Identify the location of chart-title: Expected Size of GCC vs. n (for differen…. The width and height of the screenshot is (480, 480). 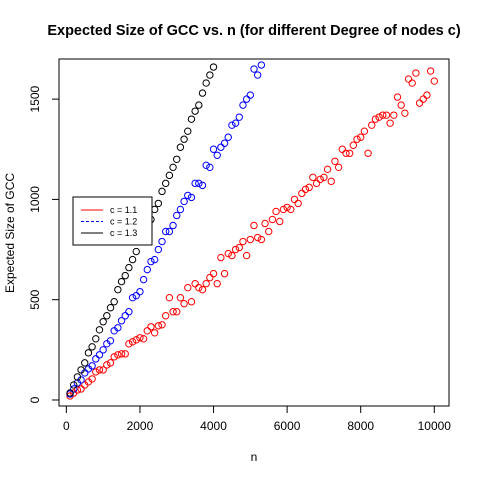
(253, 31).